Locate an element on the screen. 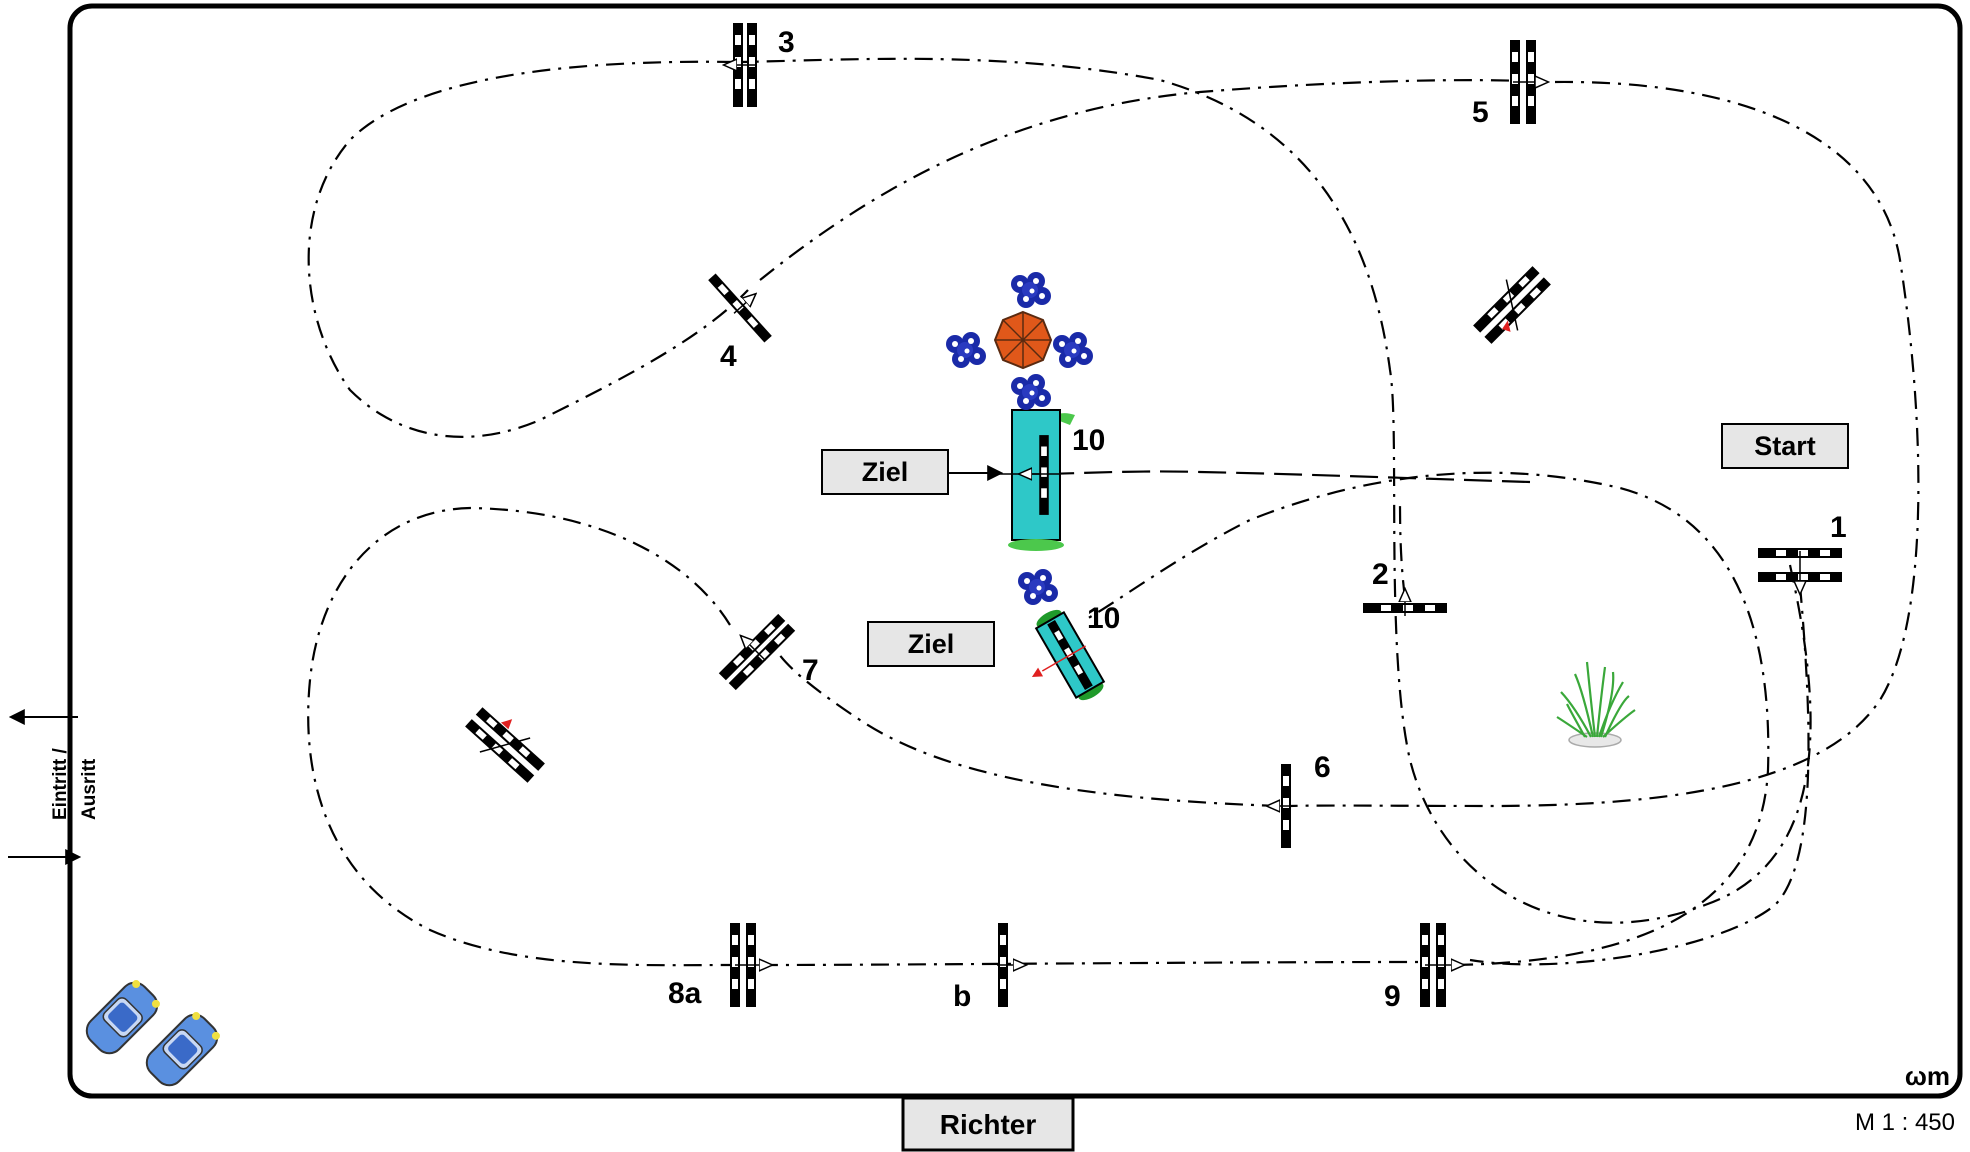 The image size is (1970, 1152). start-box: Start is located at coordinates (1785, 446).